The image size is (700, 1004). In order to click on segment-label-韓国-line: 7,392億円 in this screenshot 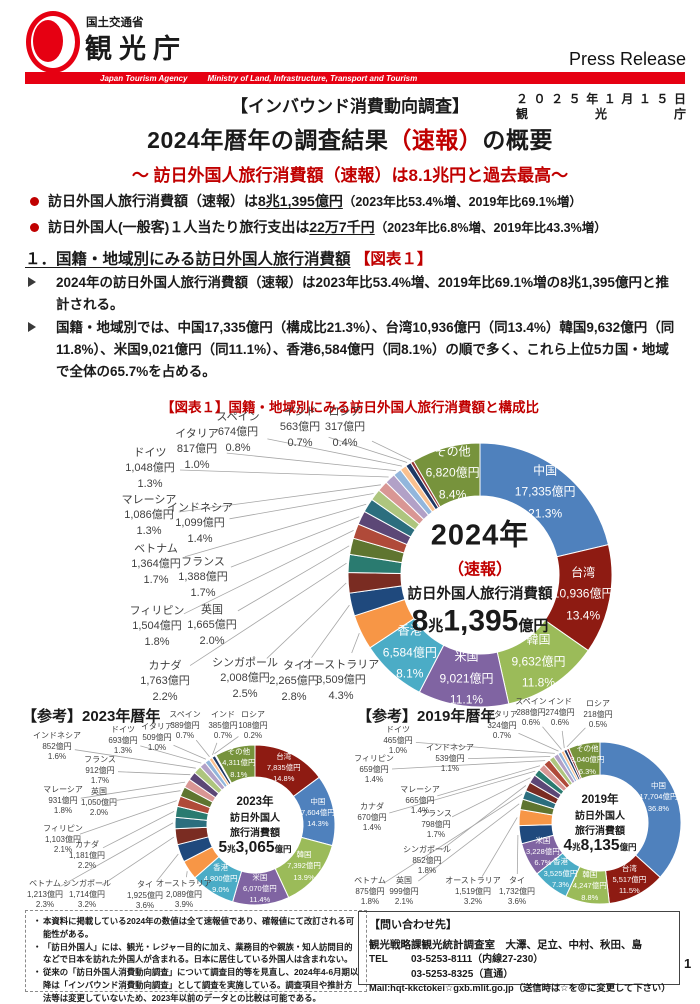, I will do `click(304, 866)`.